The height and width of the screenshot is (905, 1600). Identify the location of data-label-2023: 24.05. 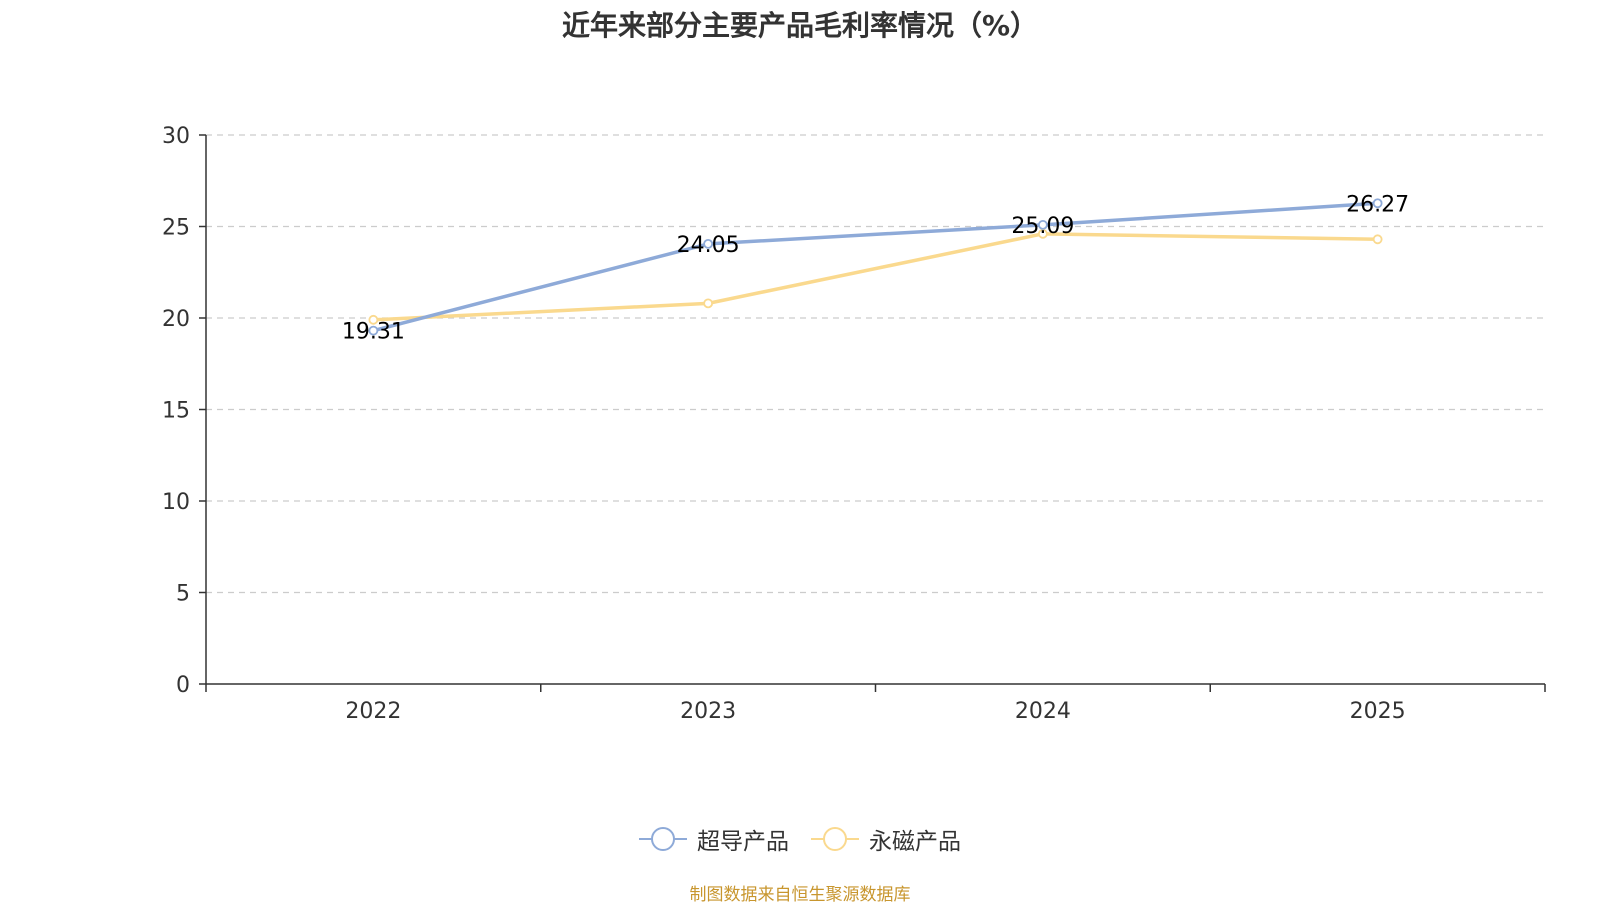
(708, 245).